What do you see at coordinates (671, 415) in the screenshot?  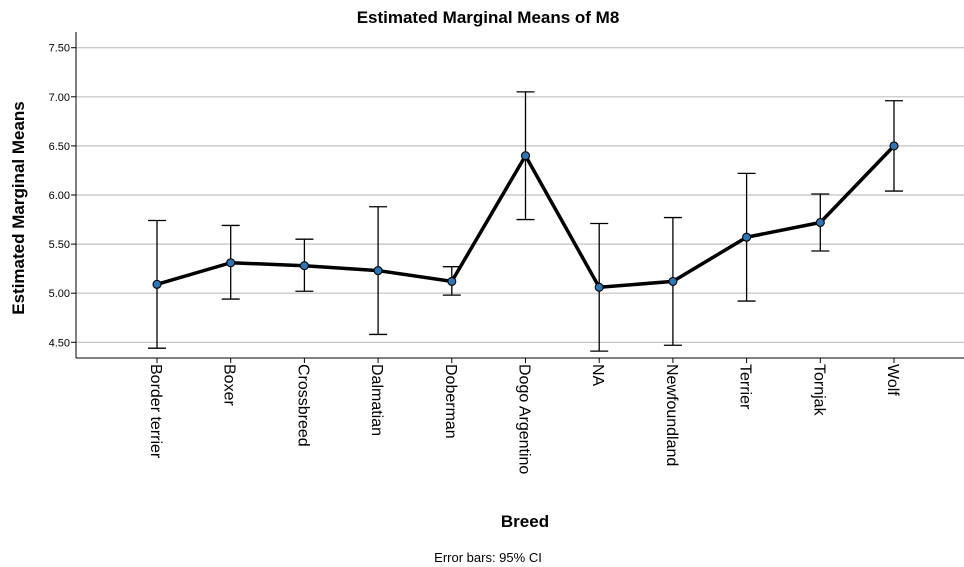 I see `x-tick-label: Newfoundland` at bounding box center [671, 415].